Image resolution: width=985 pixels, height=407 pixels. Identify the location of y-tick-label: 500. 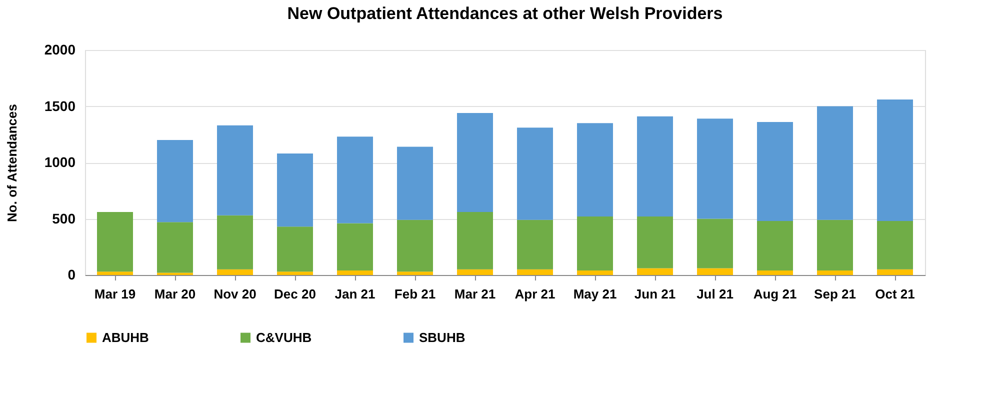
(64, 218).